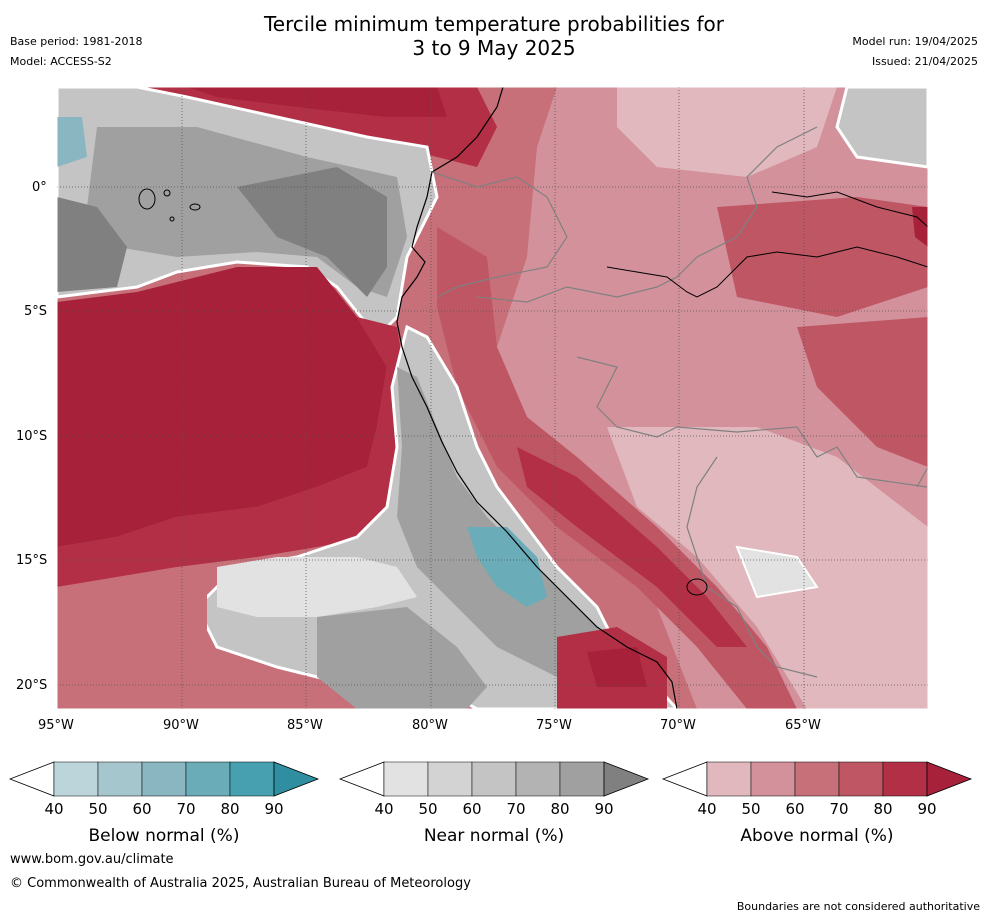  Describe the element at coordinates (507, 567) in the screenshot. I see `region-below-coast` at that location.